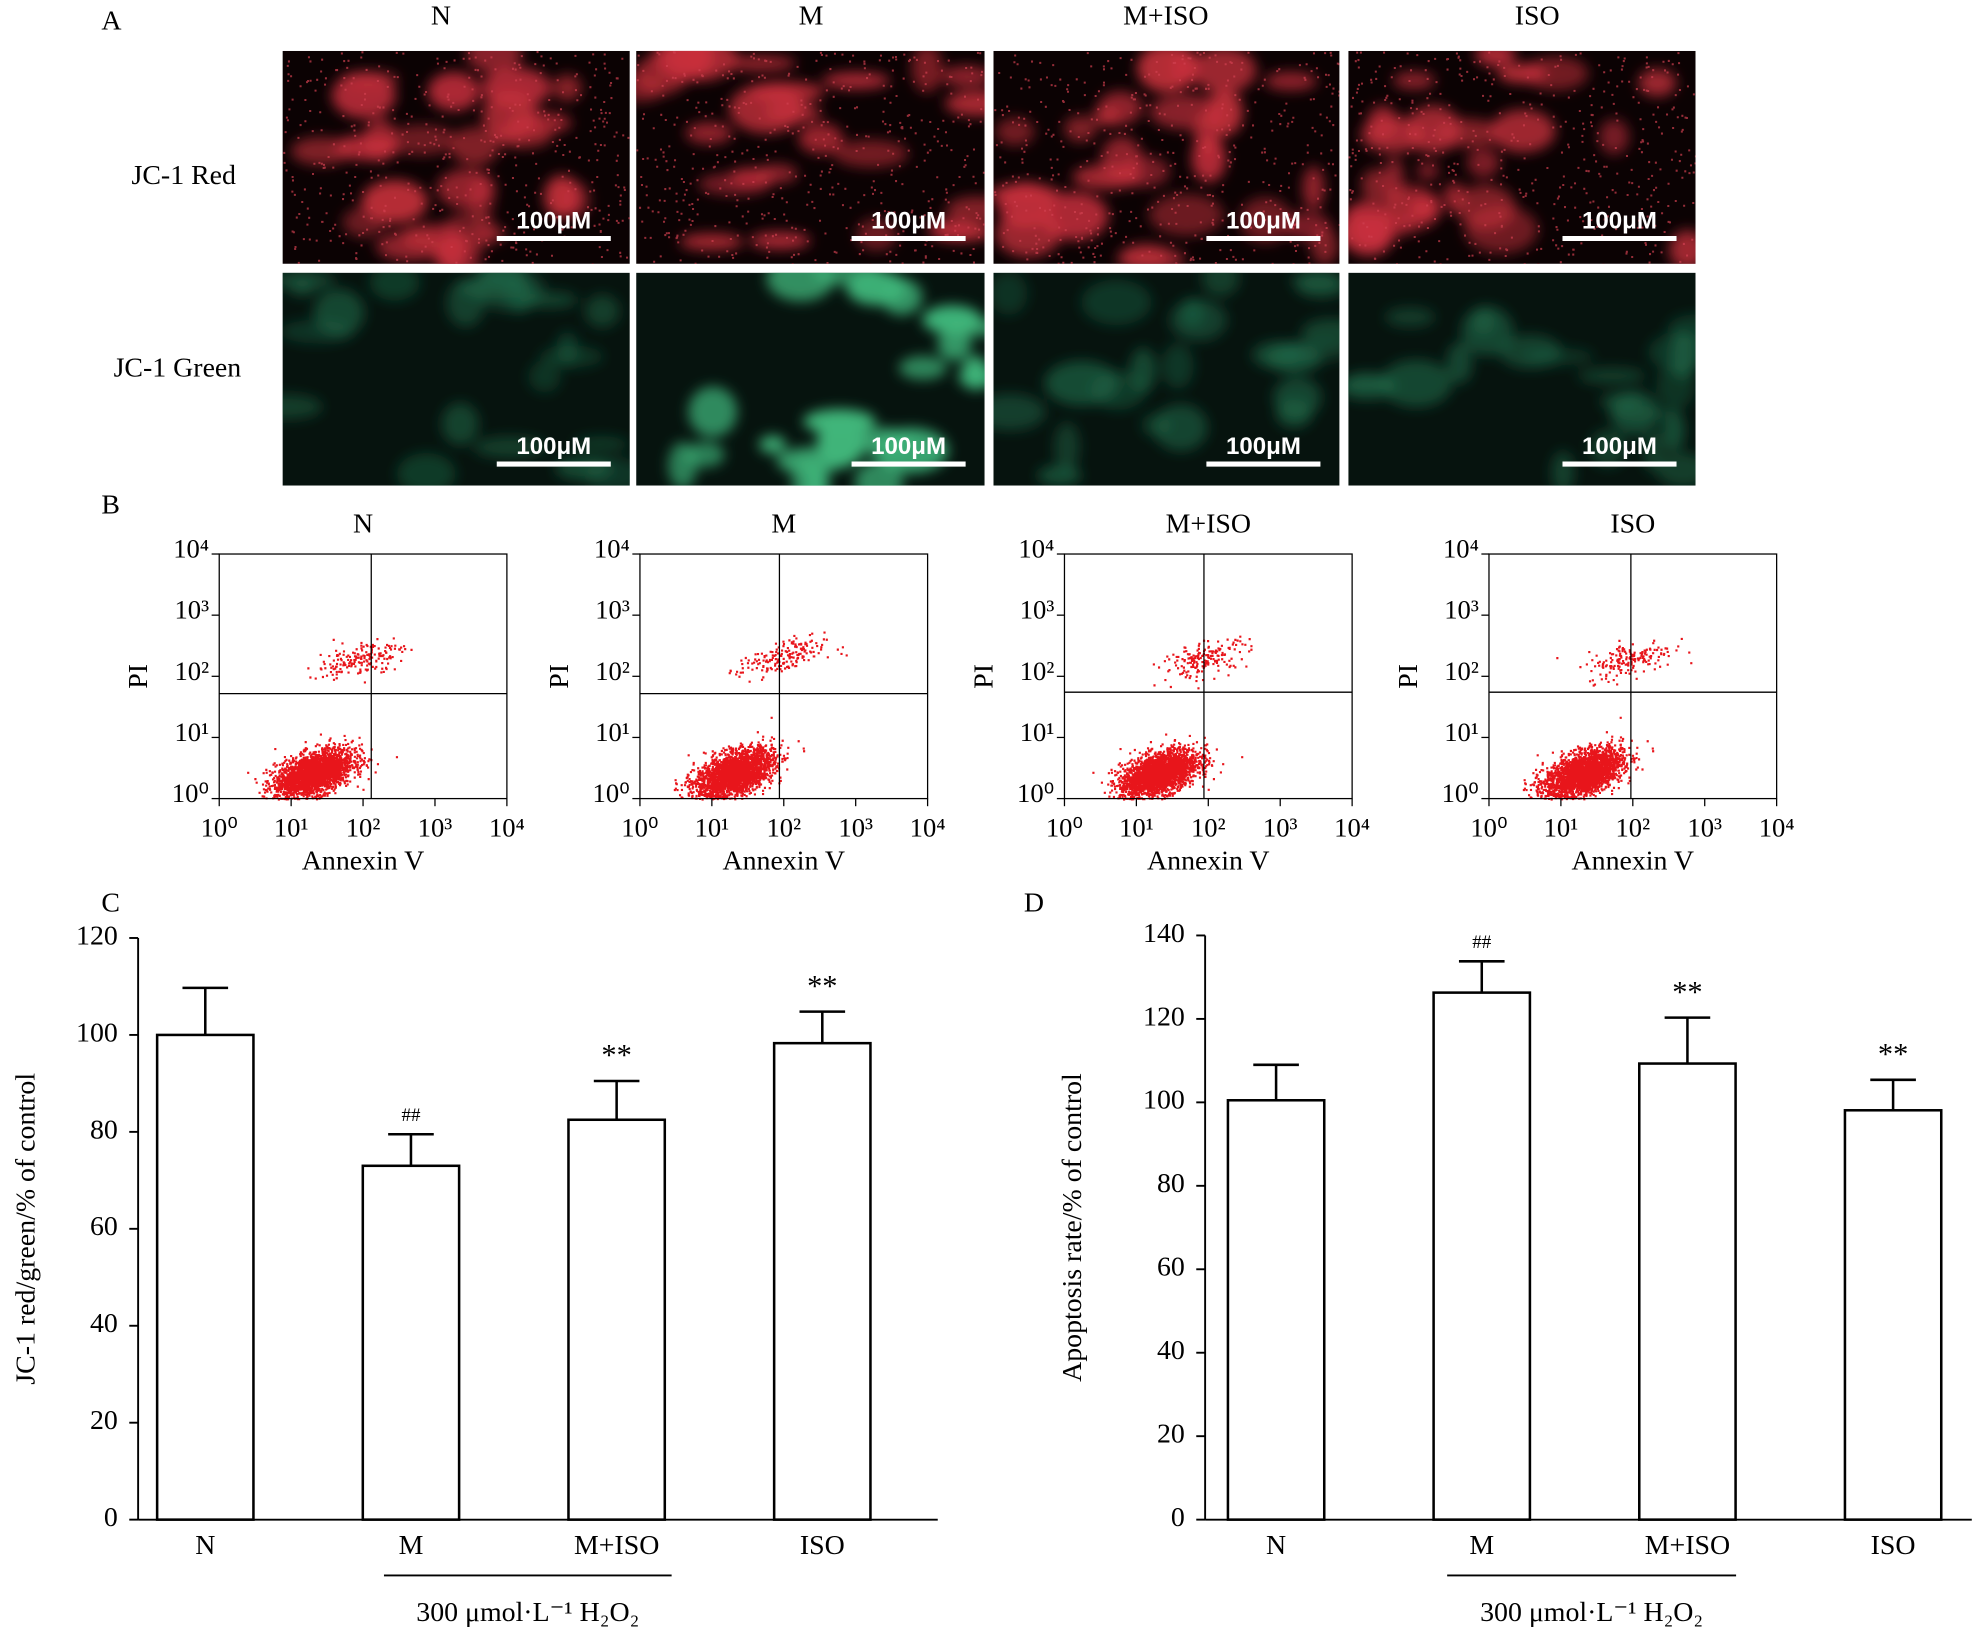 This screenshot has width=1987, height=1639. I want to click on column-title: N, so click(441, 15).